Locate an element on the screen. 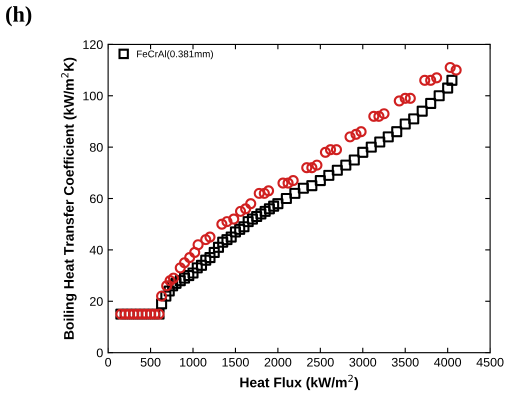 This screenshot has width=510, height=411. x-tick-label: 2000 is located at coordinates (278, 362).